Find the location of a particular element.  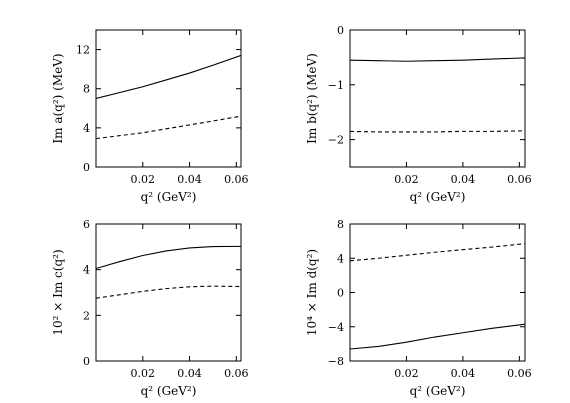

panel-c-series-dashed is located at coordinates (168, 292).